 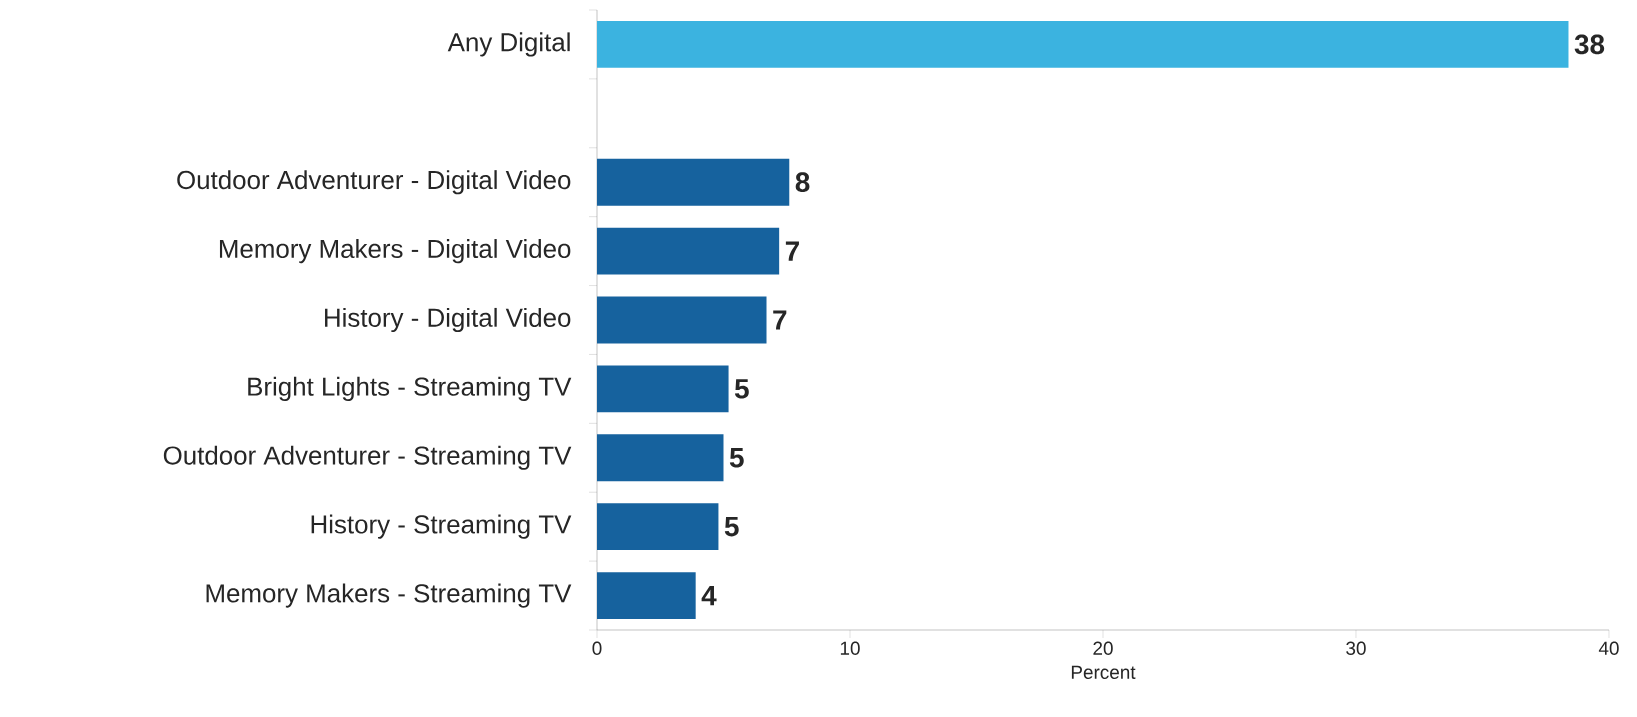 I want to click on y-tick-label: Any Digital, so click(x=508, y=44).